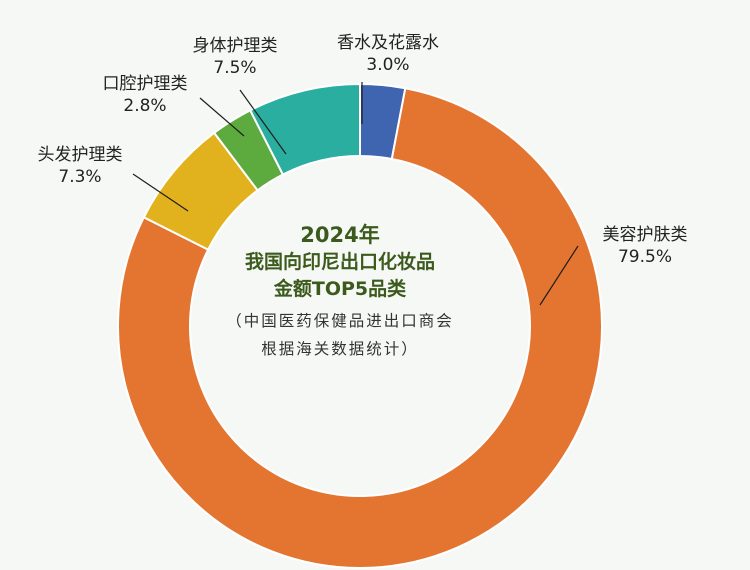 Image resolution: width=750 pixels, height=570 pixels. Describe the element at coordinates (145, 95) in the screenshot. I see `label-oralcare: 口腔护理类 2.8%` at that location.